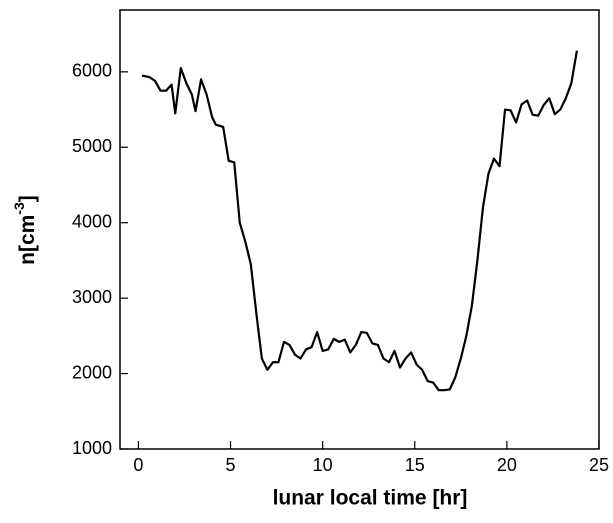  Describe the element at coordinates (27, 240) in the screenshot. I see `y-label-text: n[cm` at that location.